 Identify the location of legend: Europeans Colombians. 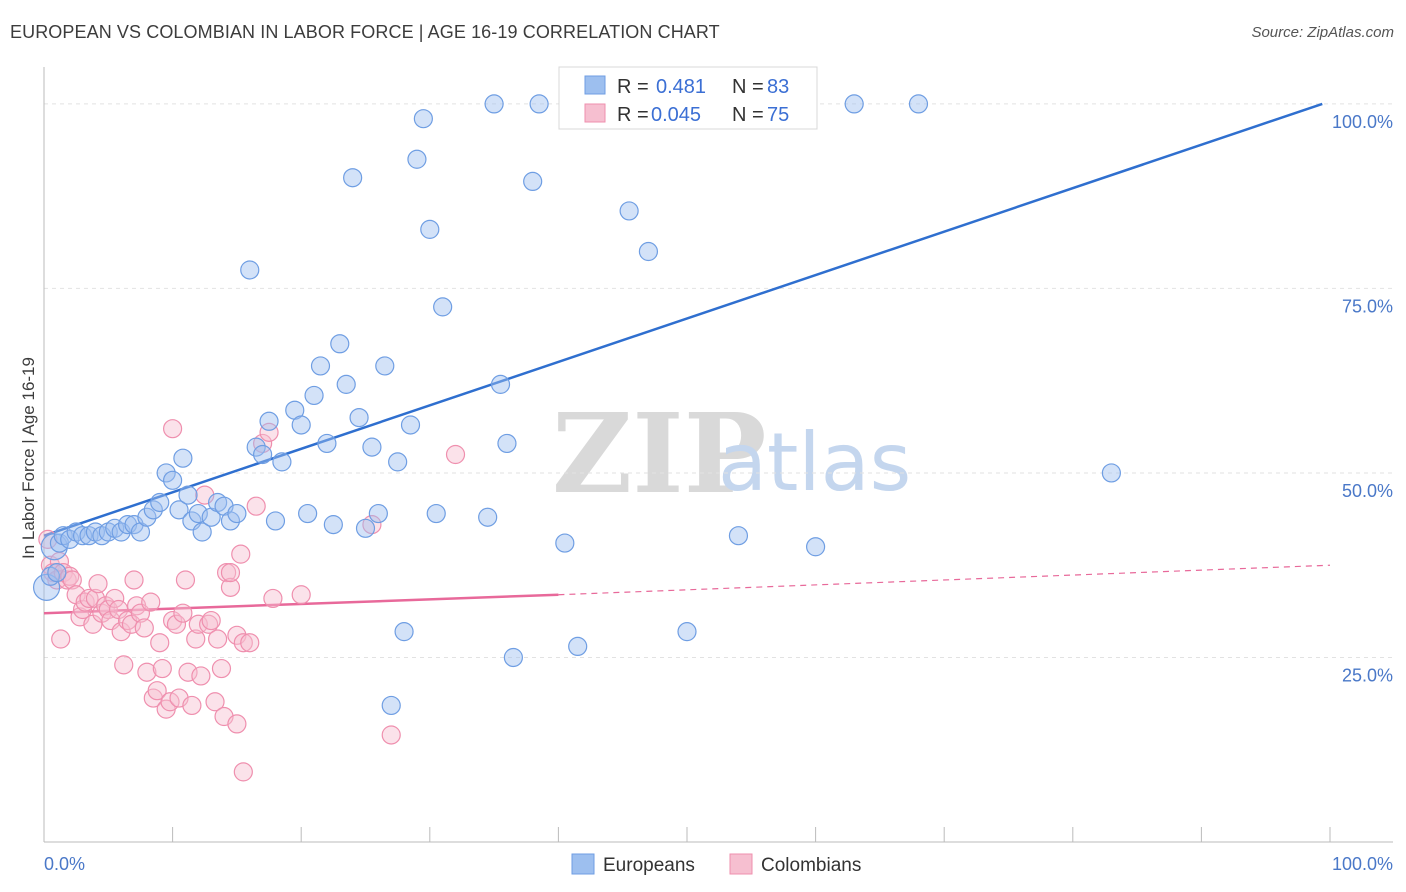
(716, 864).